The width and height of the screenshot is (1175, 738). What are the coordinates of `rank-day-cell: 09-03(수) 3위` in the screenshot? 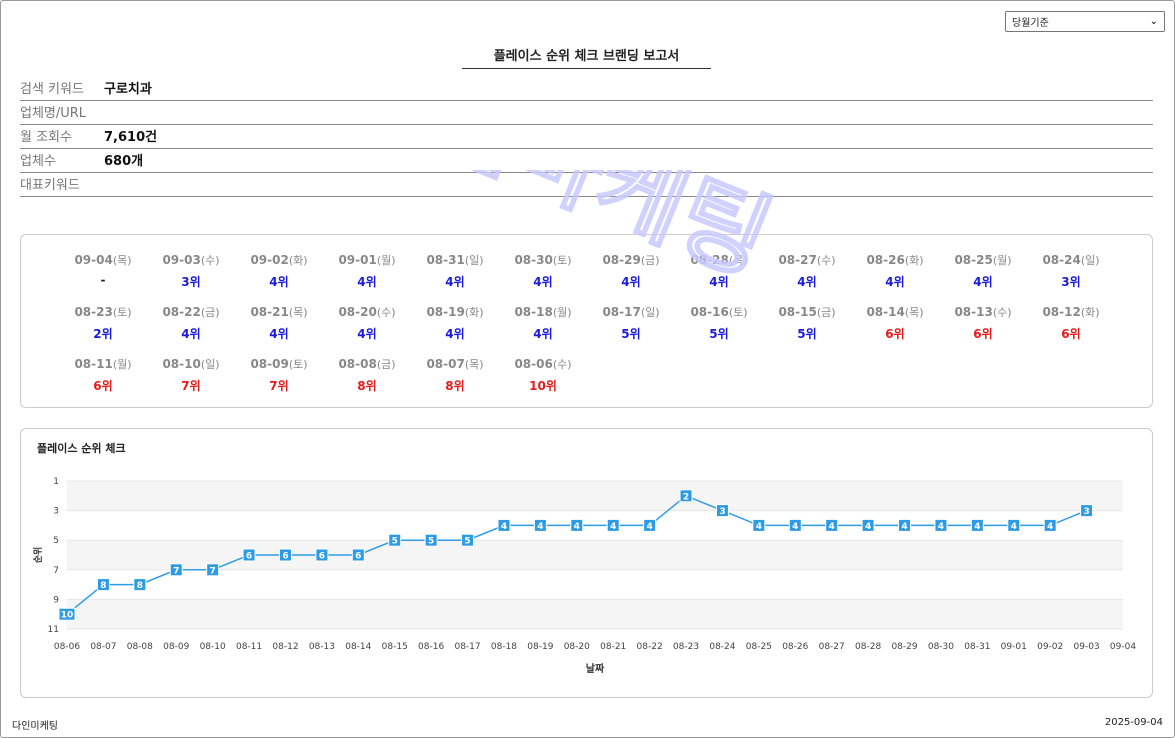 It's located at (191, 271).